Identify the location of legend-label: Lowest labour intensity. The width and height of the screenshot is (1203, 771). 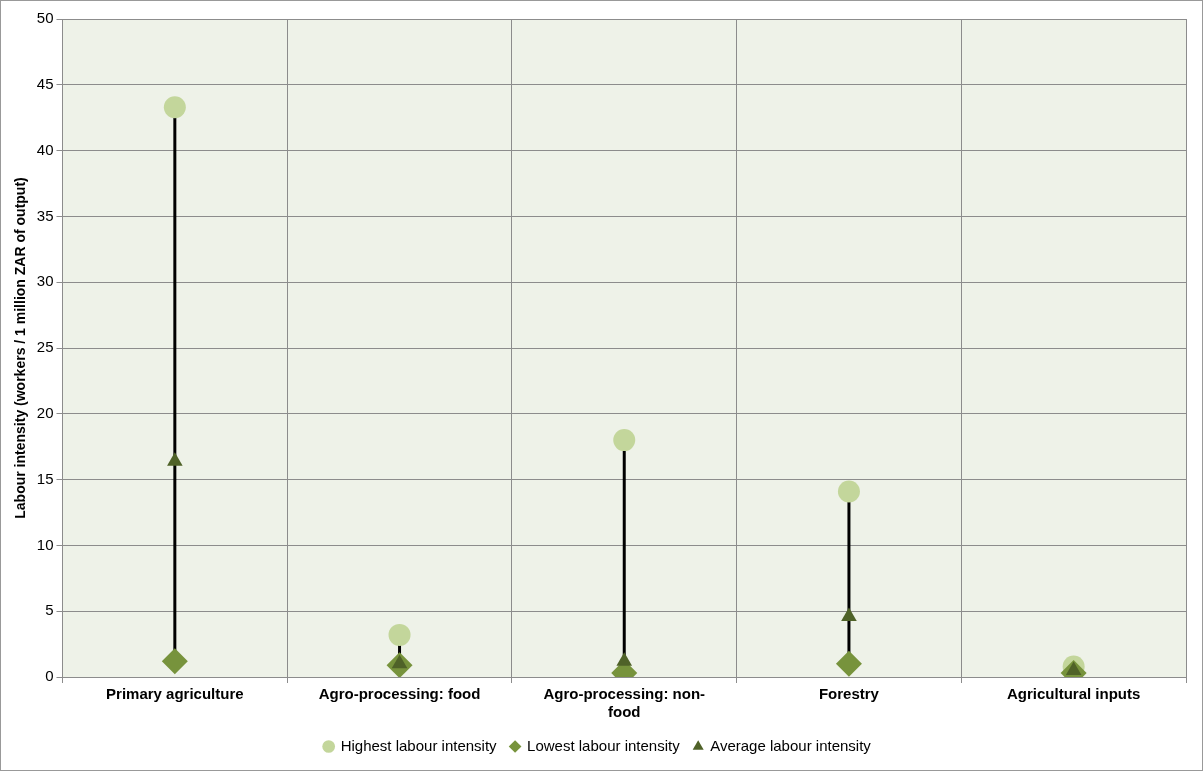
(604, 745).